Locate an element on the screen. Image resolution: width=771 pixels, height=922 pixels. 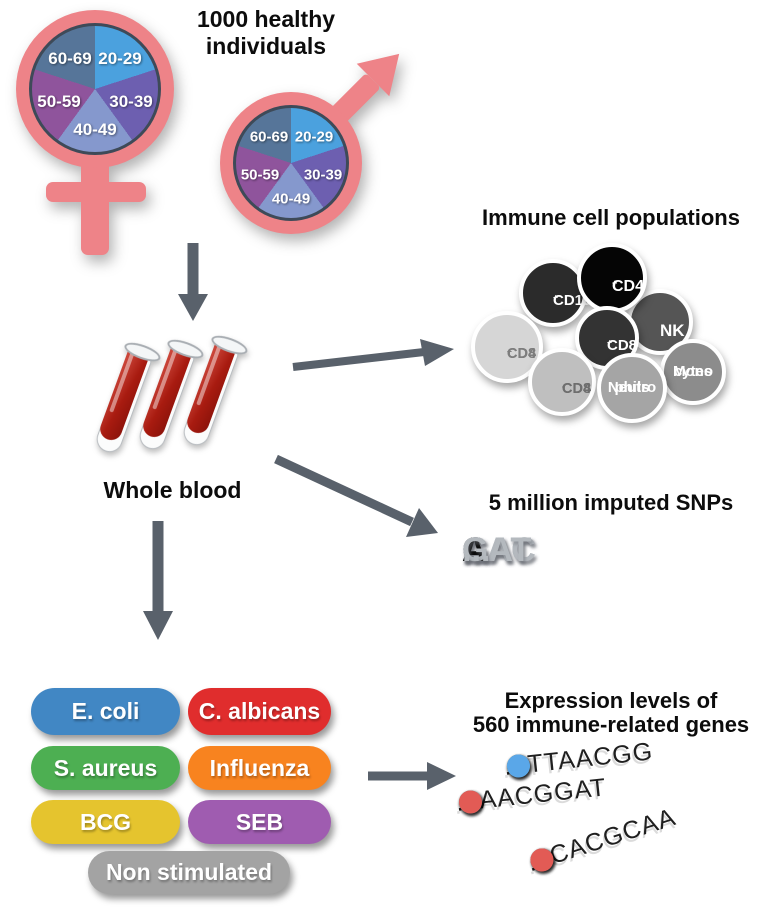
female-age-label-40-49: 40-49 is located at coordinates (95, 129).